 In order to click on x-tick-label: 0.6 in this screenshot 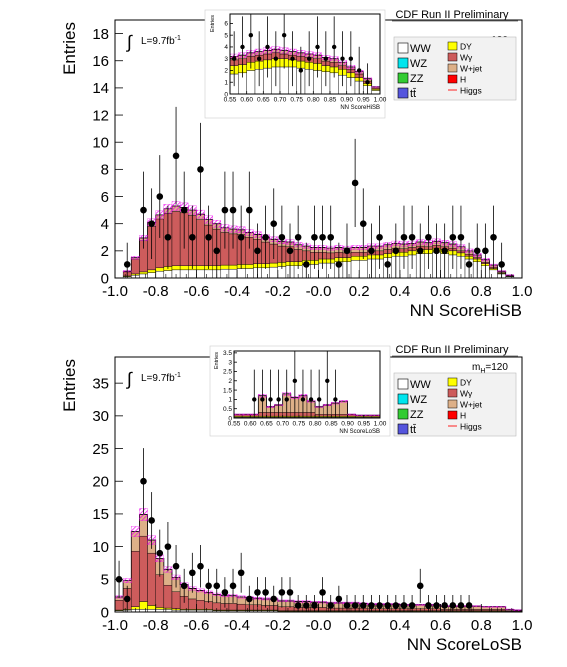, I will do `click(440, 291)`.